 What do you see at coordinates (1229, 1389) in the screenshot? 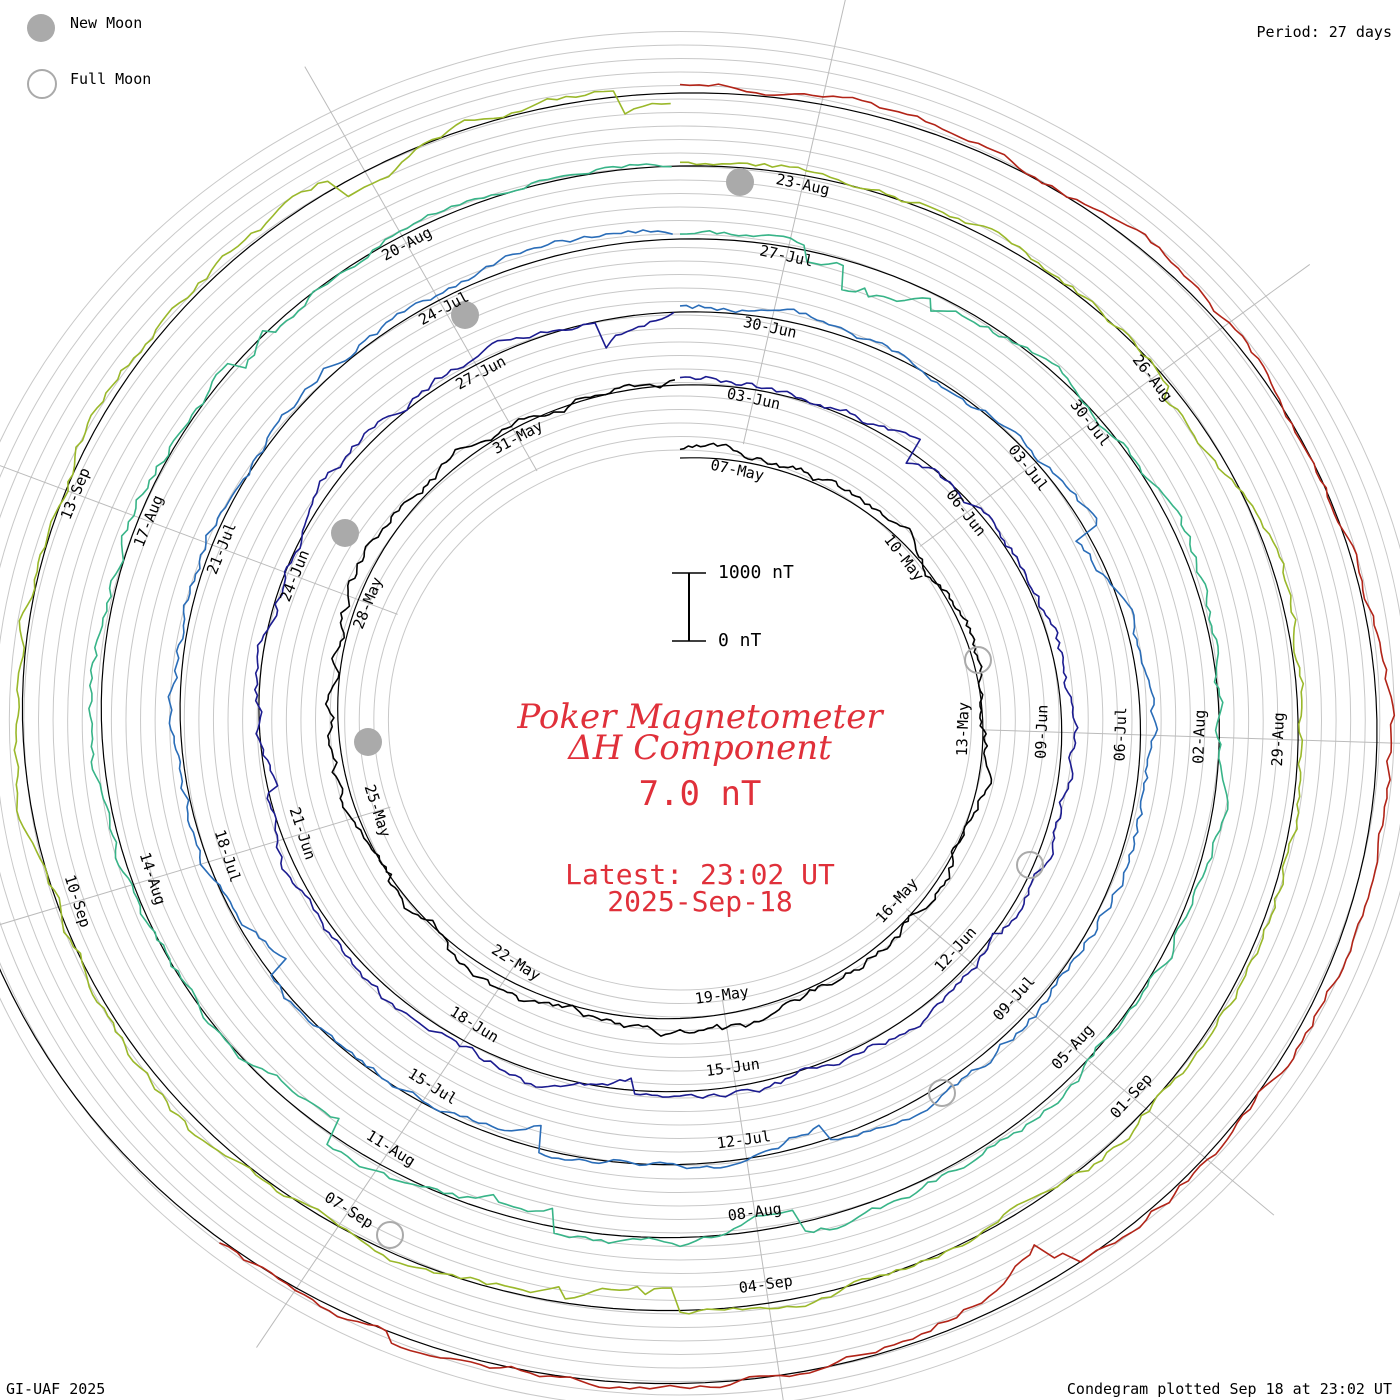
I see `plotted-timestamp: Condegram plotted Sep 18 at 23:02 UT` at bounding box center [1229, 1389].